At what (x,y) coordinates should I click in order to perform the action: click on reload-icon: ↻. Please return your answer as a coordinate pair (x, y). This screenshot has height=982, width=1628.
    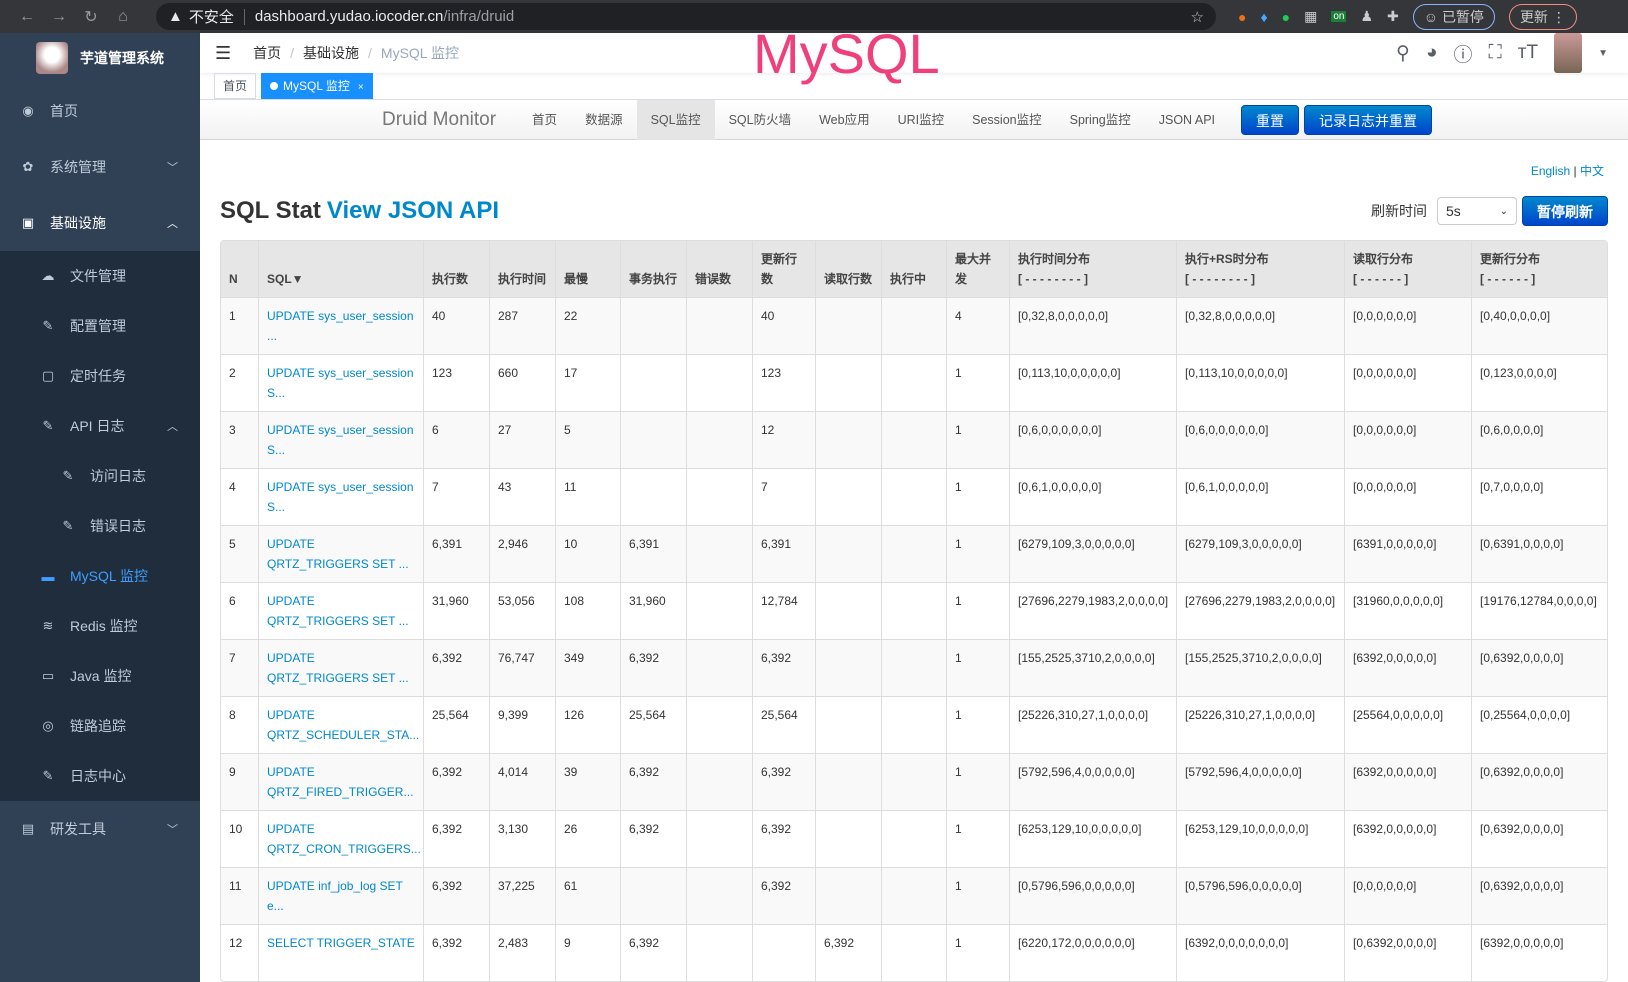
    Looking at the image, I should click on (91, 17).